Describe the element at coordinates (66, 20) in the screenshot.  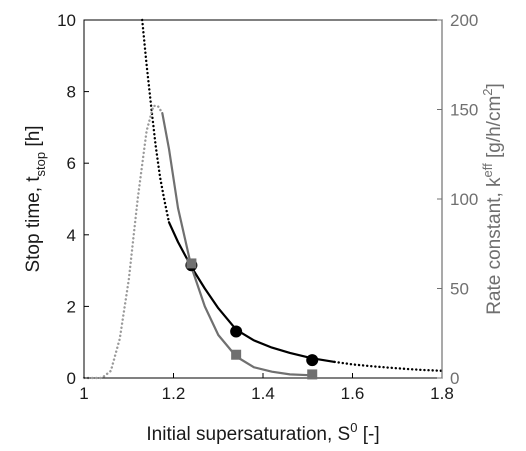
I see `y-left-tick-label: 10` at that location.